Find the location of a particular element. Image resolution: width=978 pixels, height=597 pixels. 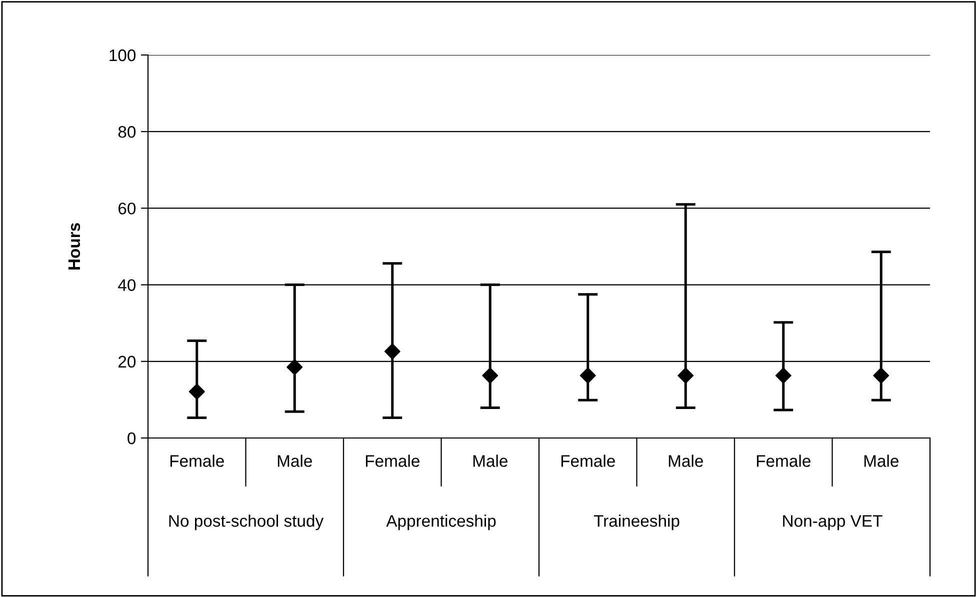

text: Apprenticeship is located at coordinates (441, 522).